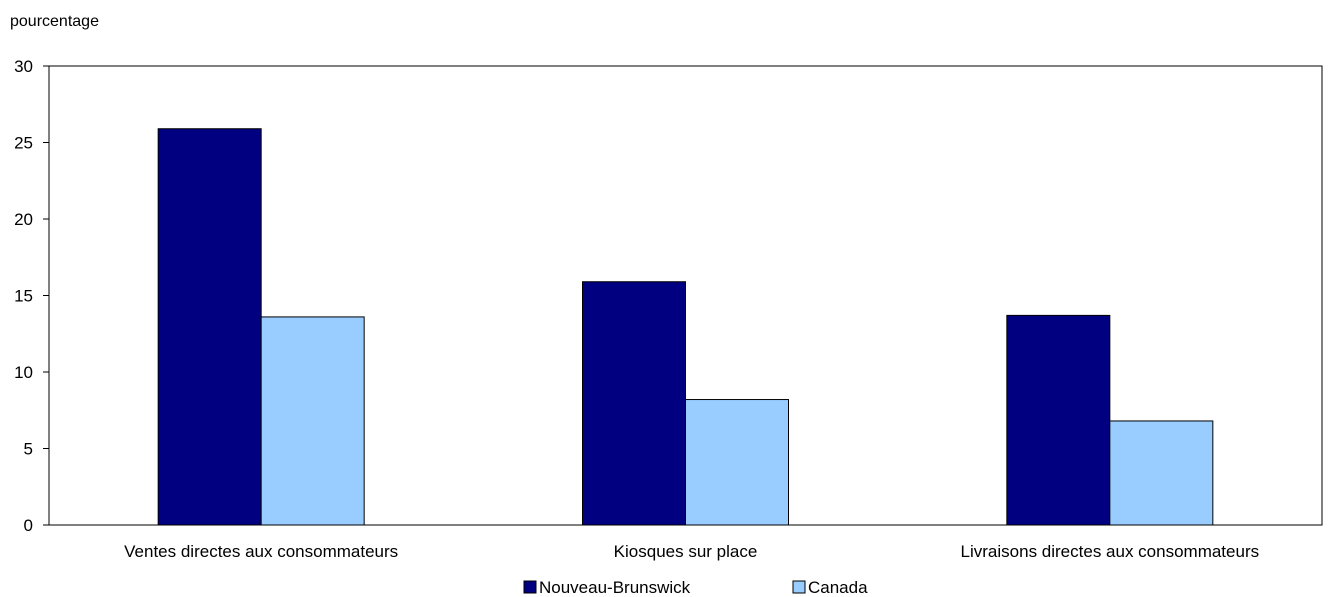 The width and height of the screenshot is (1331, 597). Describe the element at coordinates (838, 587) in the screenshot. I see `legend-label: Canada` at that location.